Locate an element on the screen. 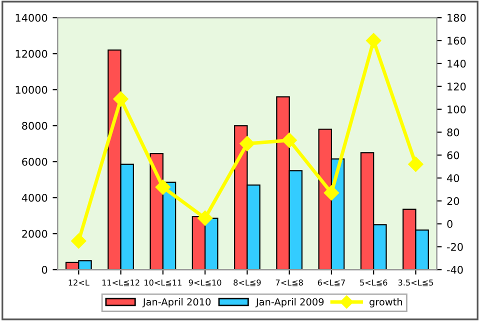  y2-tick-label: 0 is located at coordinates (449, 224).